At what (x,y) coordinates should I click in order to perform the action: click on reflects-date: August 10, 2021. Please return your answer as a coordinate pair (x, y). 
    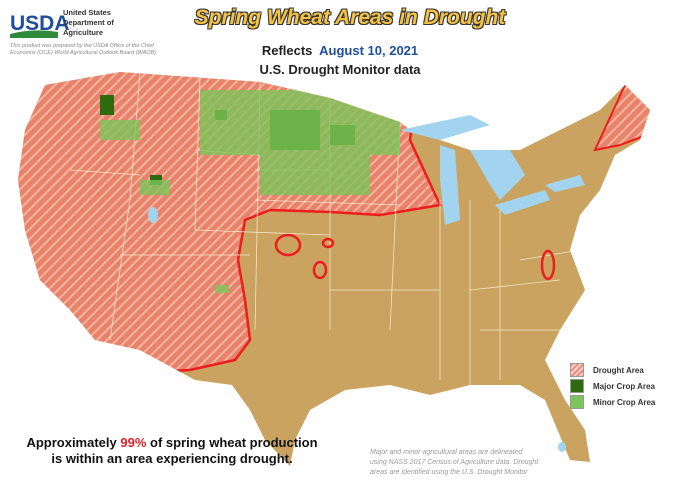
    Looking at the image, I should click on (369, 50).